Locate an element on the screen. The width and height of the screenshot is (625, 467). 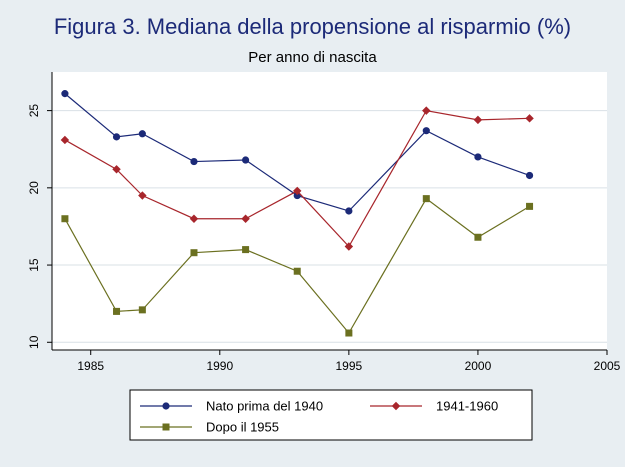
x-tick-label: 2000 is located at coordinates (478, 366).